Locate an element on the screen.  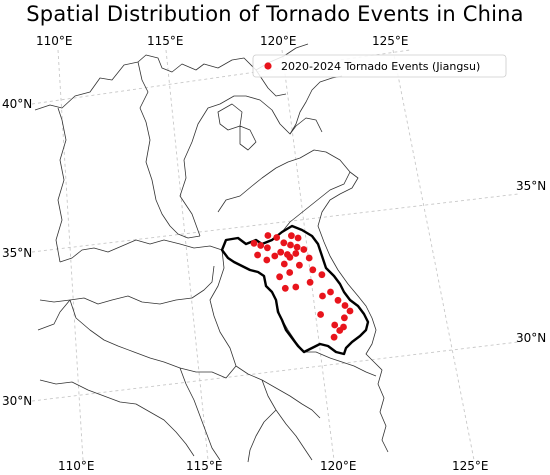
boundary-zhejiang is located at coordinates (319, 409).